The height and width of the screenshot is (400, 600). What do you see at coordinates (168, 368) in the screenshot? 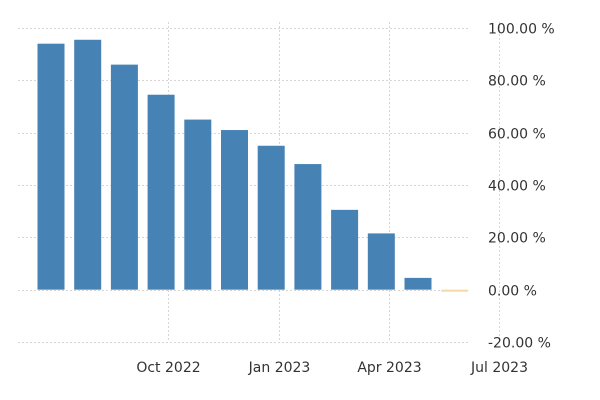
I see `x-tick-label: Oct 2022` at bounding box center [168, 368].